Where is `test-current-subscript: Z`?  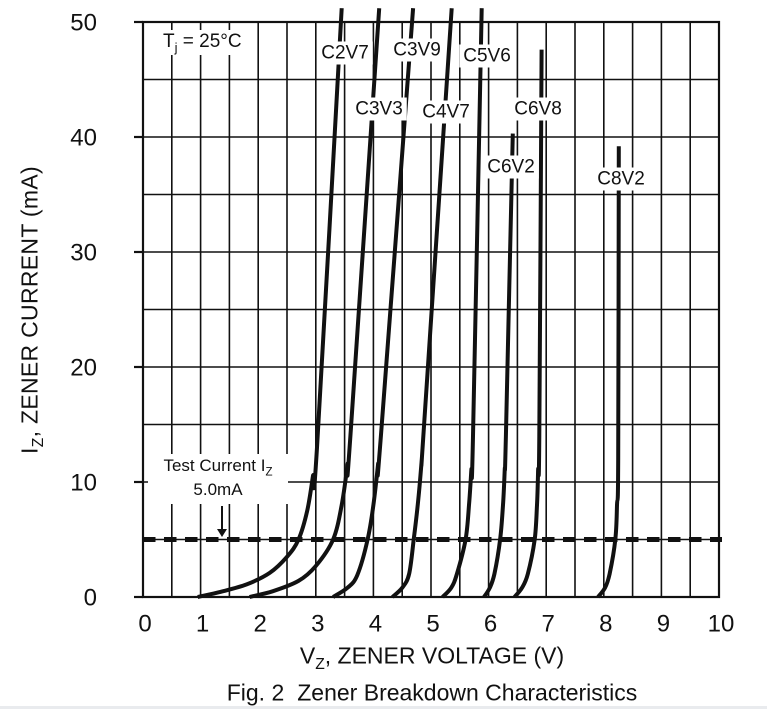
test-current-subscript: Z is located at coordinates (269, 472).